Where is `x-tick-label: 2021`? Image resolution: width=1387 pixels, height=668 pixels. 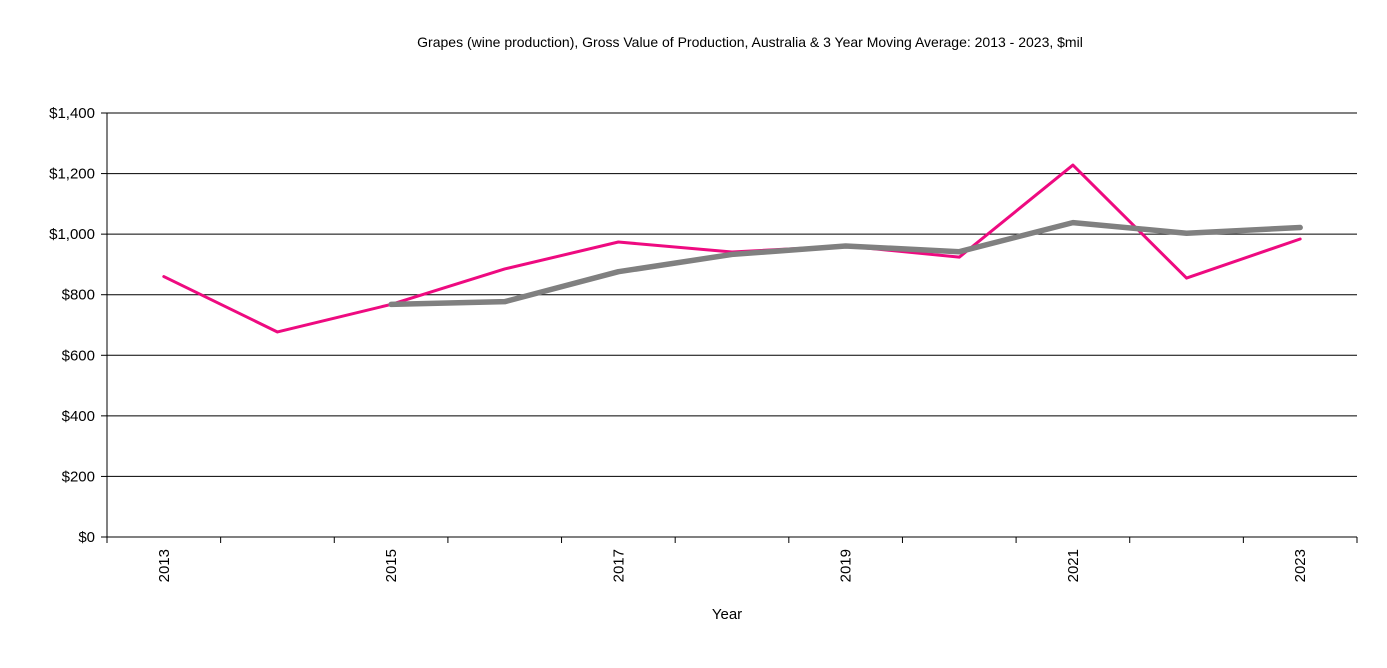
x-tick-label: 2021 is located at coordinates (1073, 565).